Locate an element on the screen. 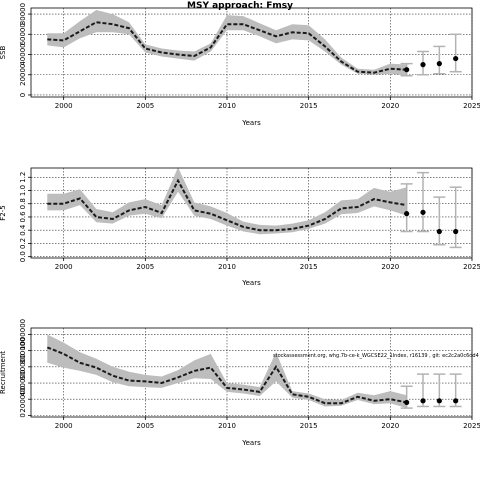 This screenshot has height=480, width=480. y-tick-label: 80000 is located at coordinates (23, 14).